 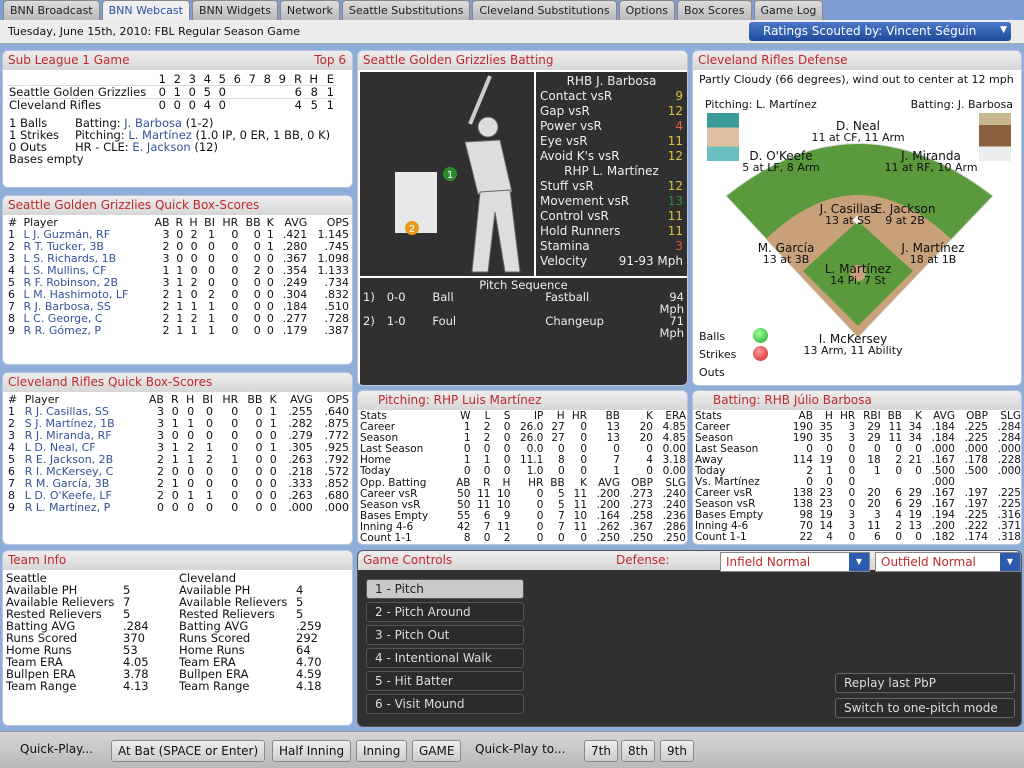 I want to click on svg-text: 1, so click(x=450, y=175).